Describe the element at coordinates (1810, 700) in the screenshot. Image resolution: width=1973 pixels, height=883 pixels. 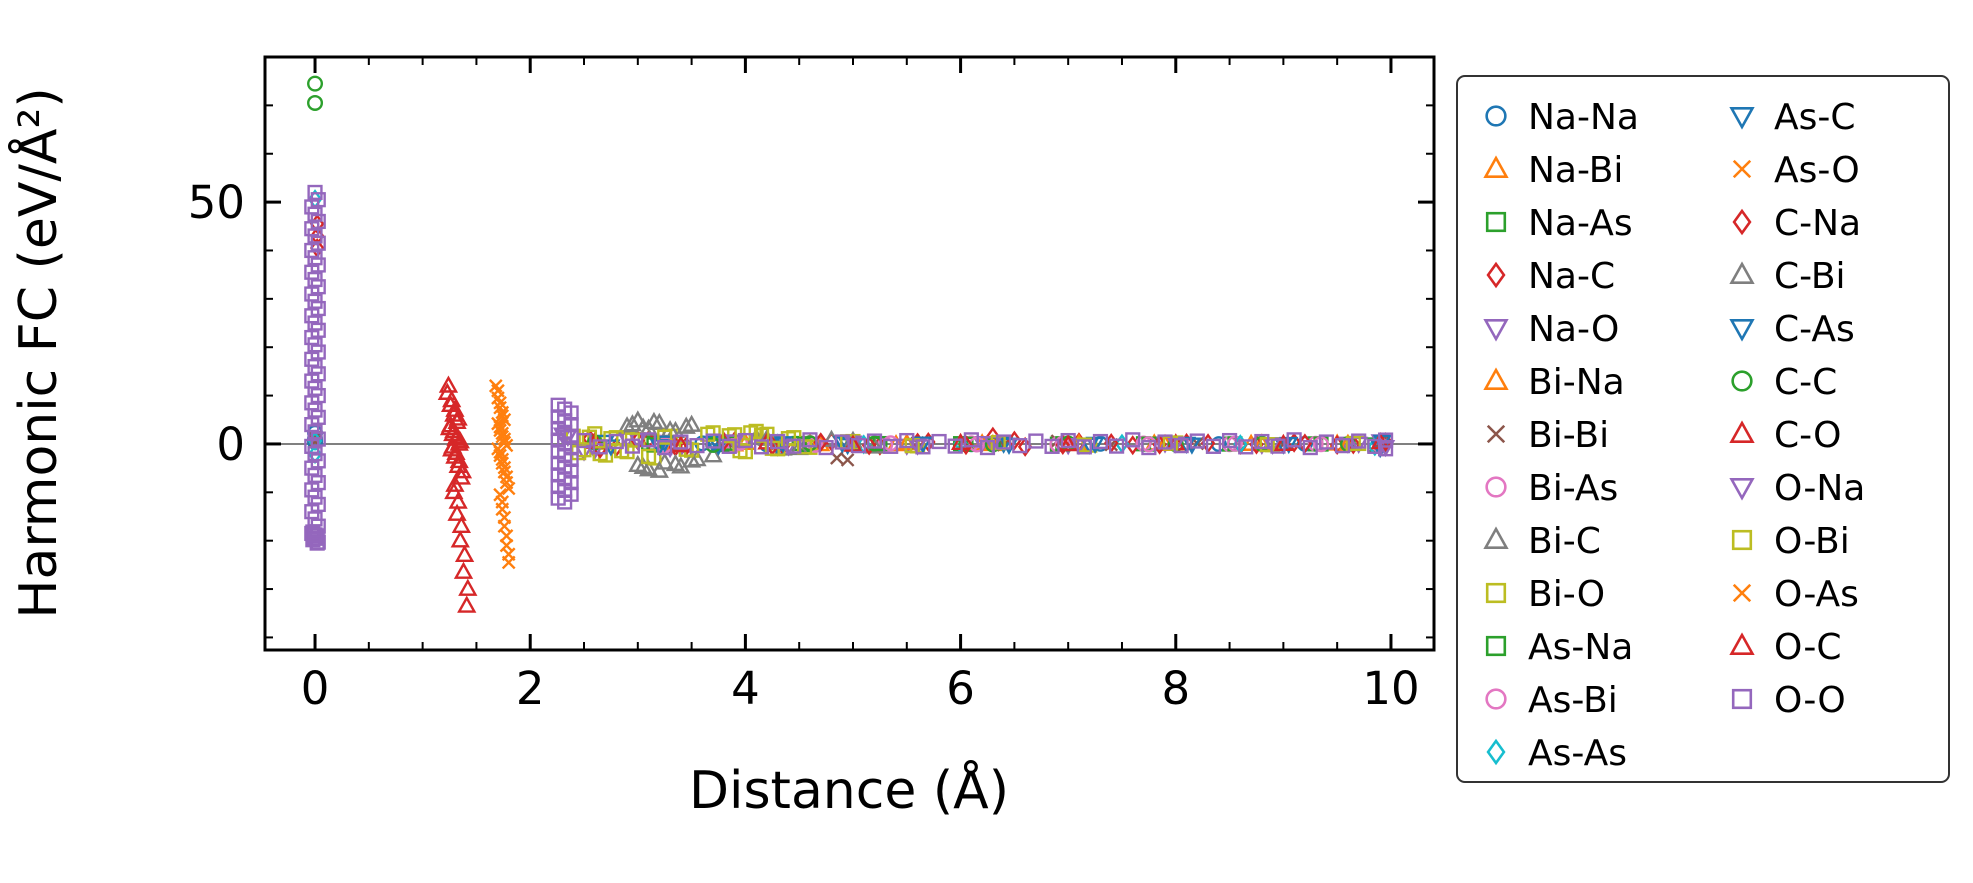
I see `legend-label: O-O` at that location.